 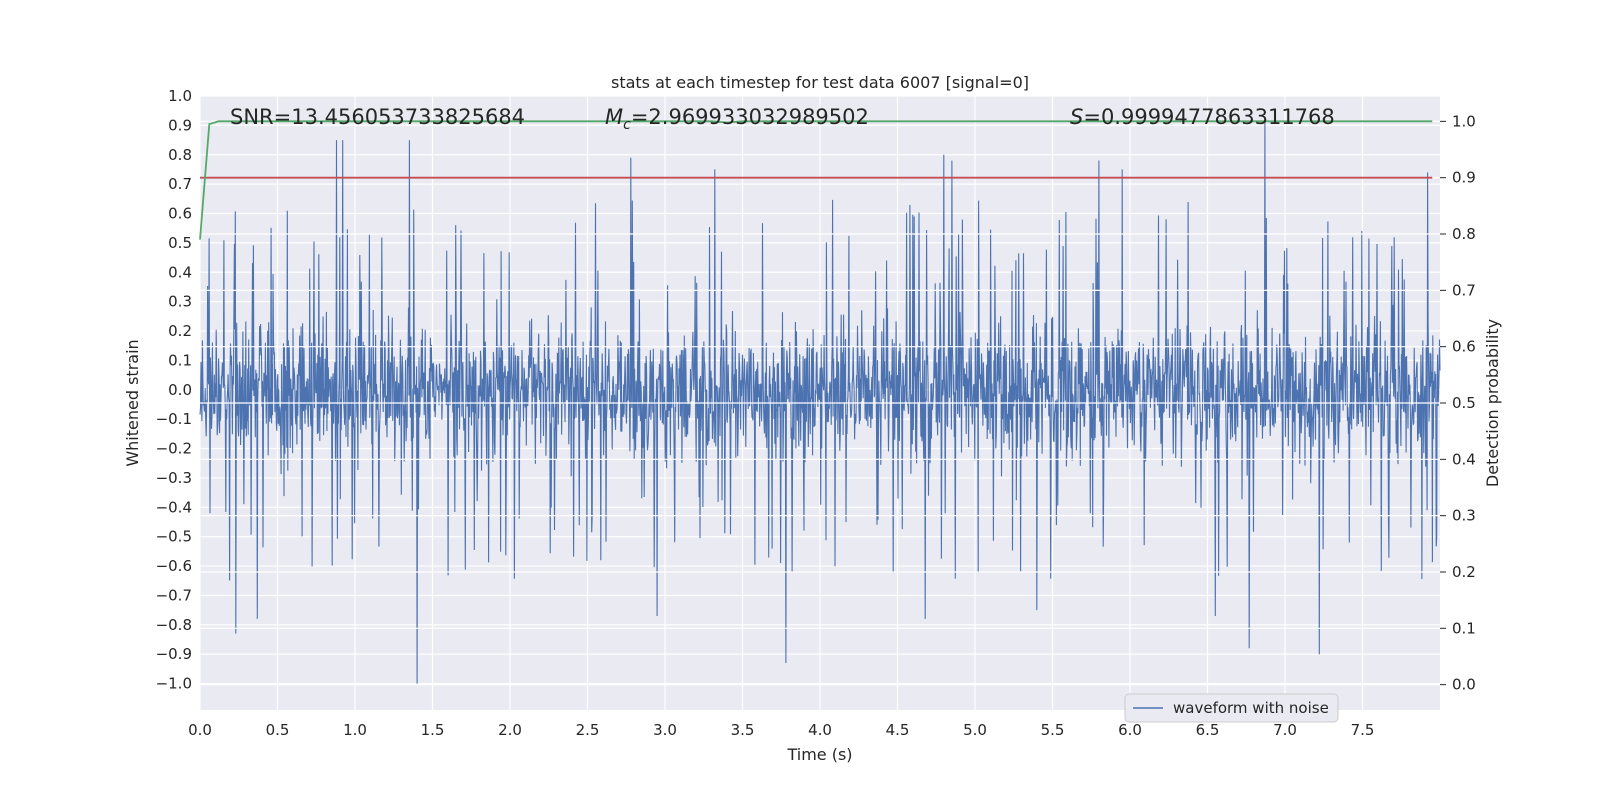 I want to click on y2-tick-label: 0.1, so click(x=1464, y=628).